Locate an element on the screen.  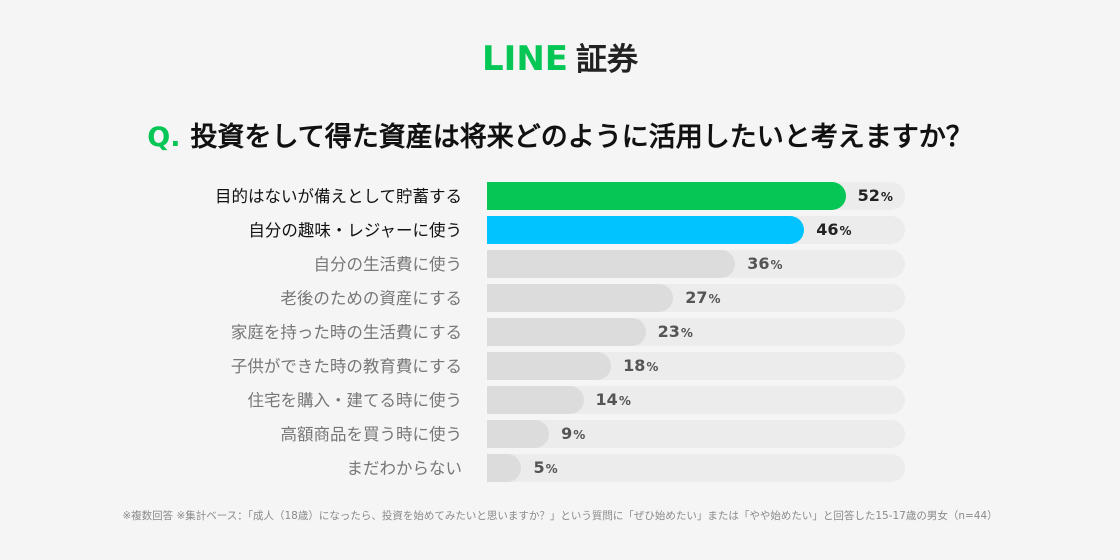
value-number: 18 is located at coordinates (634, 365).